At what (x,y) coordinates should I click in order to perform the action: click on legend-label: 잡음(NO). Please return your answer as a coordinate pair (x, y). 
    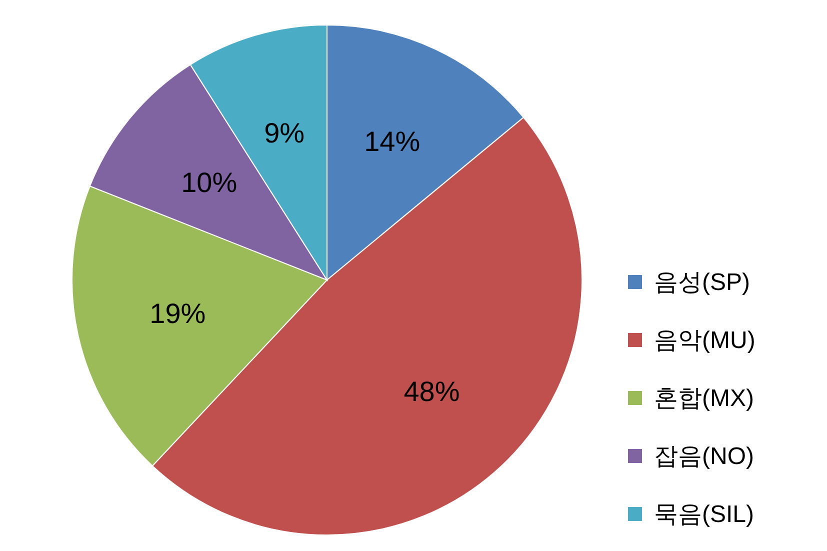
    Looking at the image, I should click on (704, 457).